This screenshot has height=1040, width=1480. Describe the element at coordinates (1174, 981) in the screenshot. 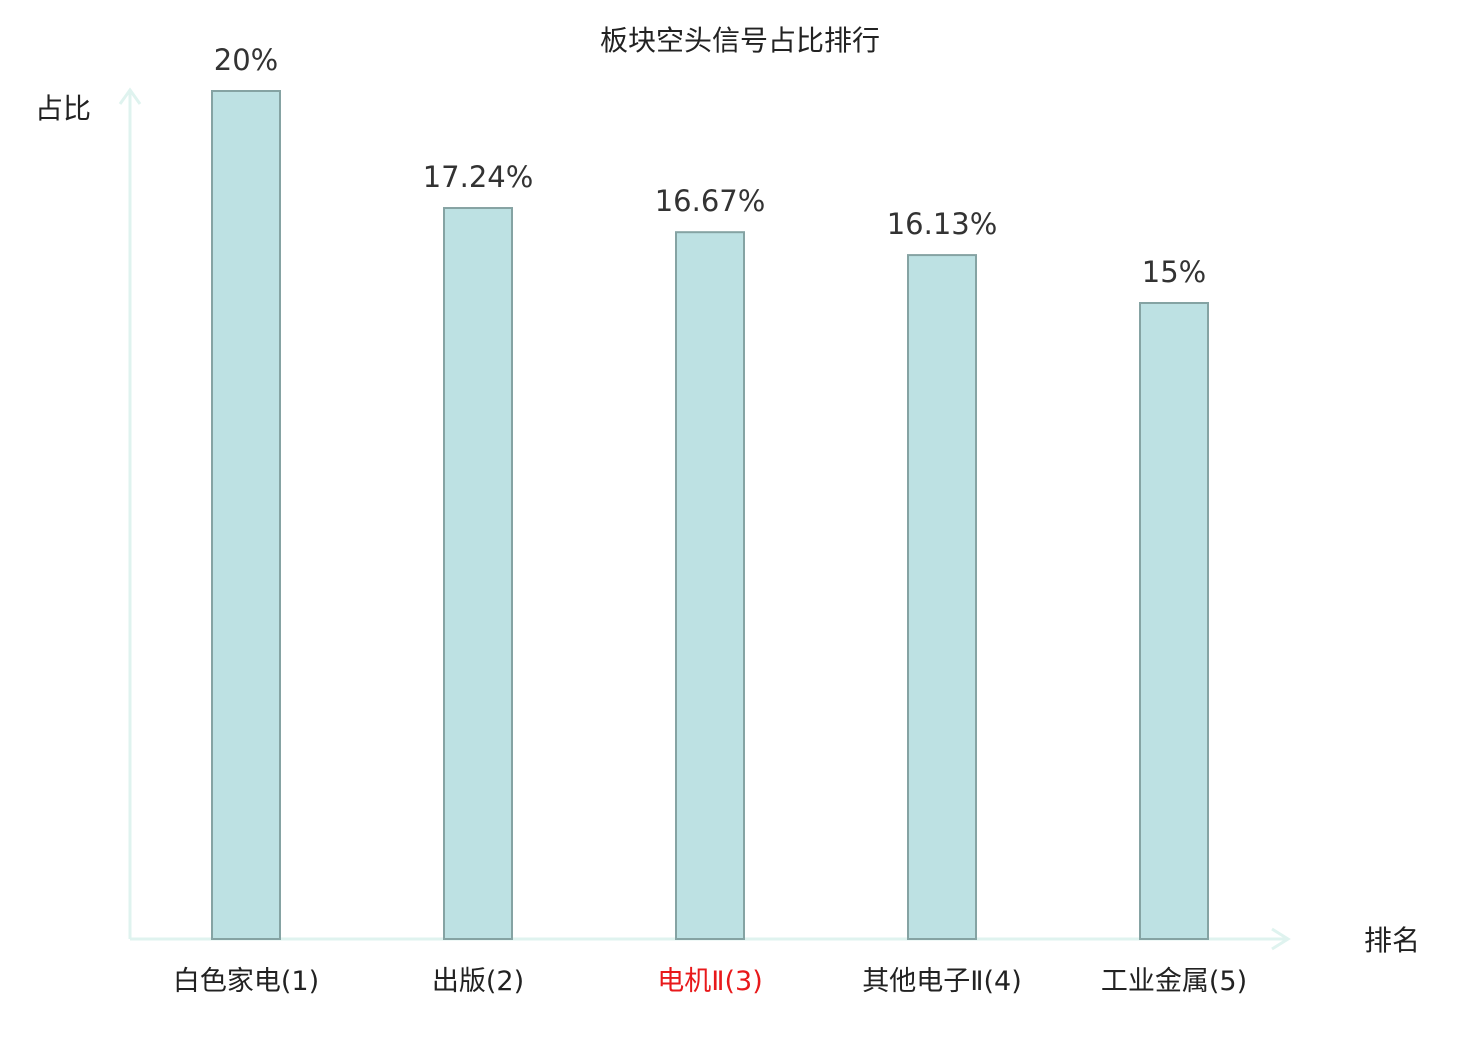

I see `x-tick-label: 工业金属(5)` at that location.